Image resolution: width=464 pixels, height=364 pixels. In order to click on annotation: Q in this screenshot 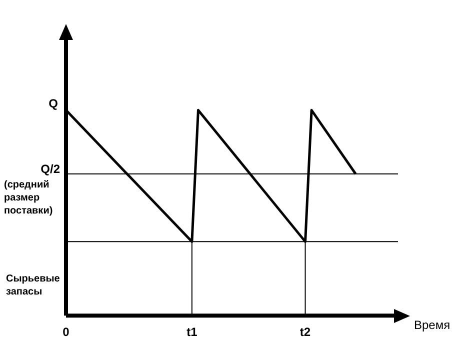, I will do `click(53, 103)`.